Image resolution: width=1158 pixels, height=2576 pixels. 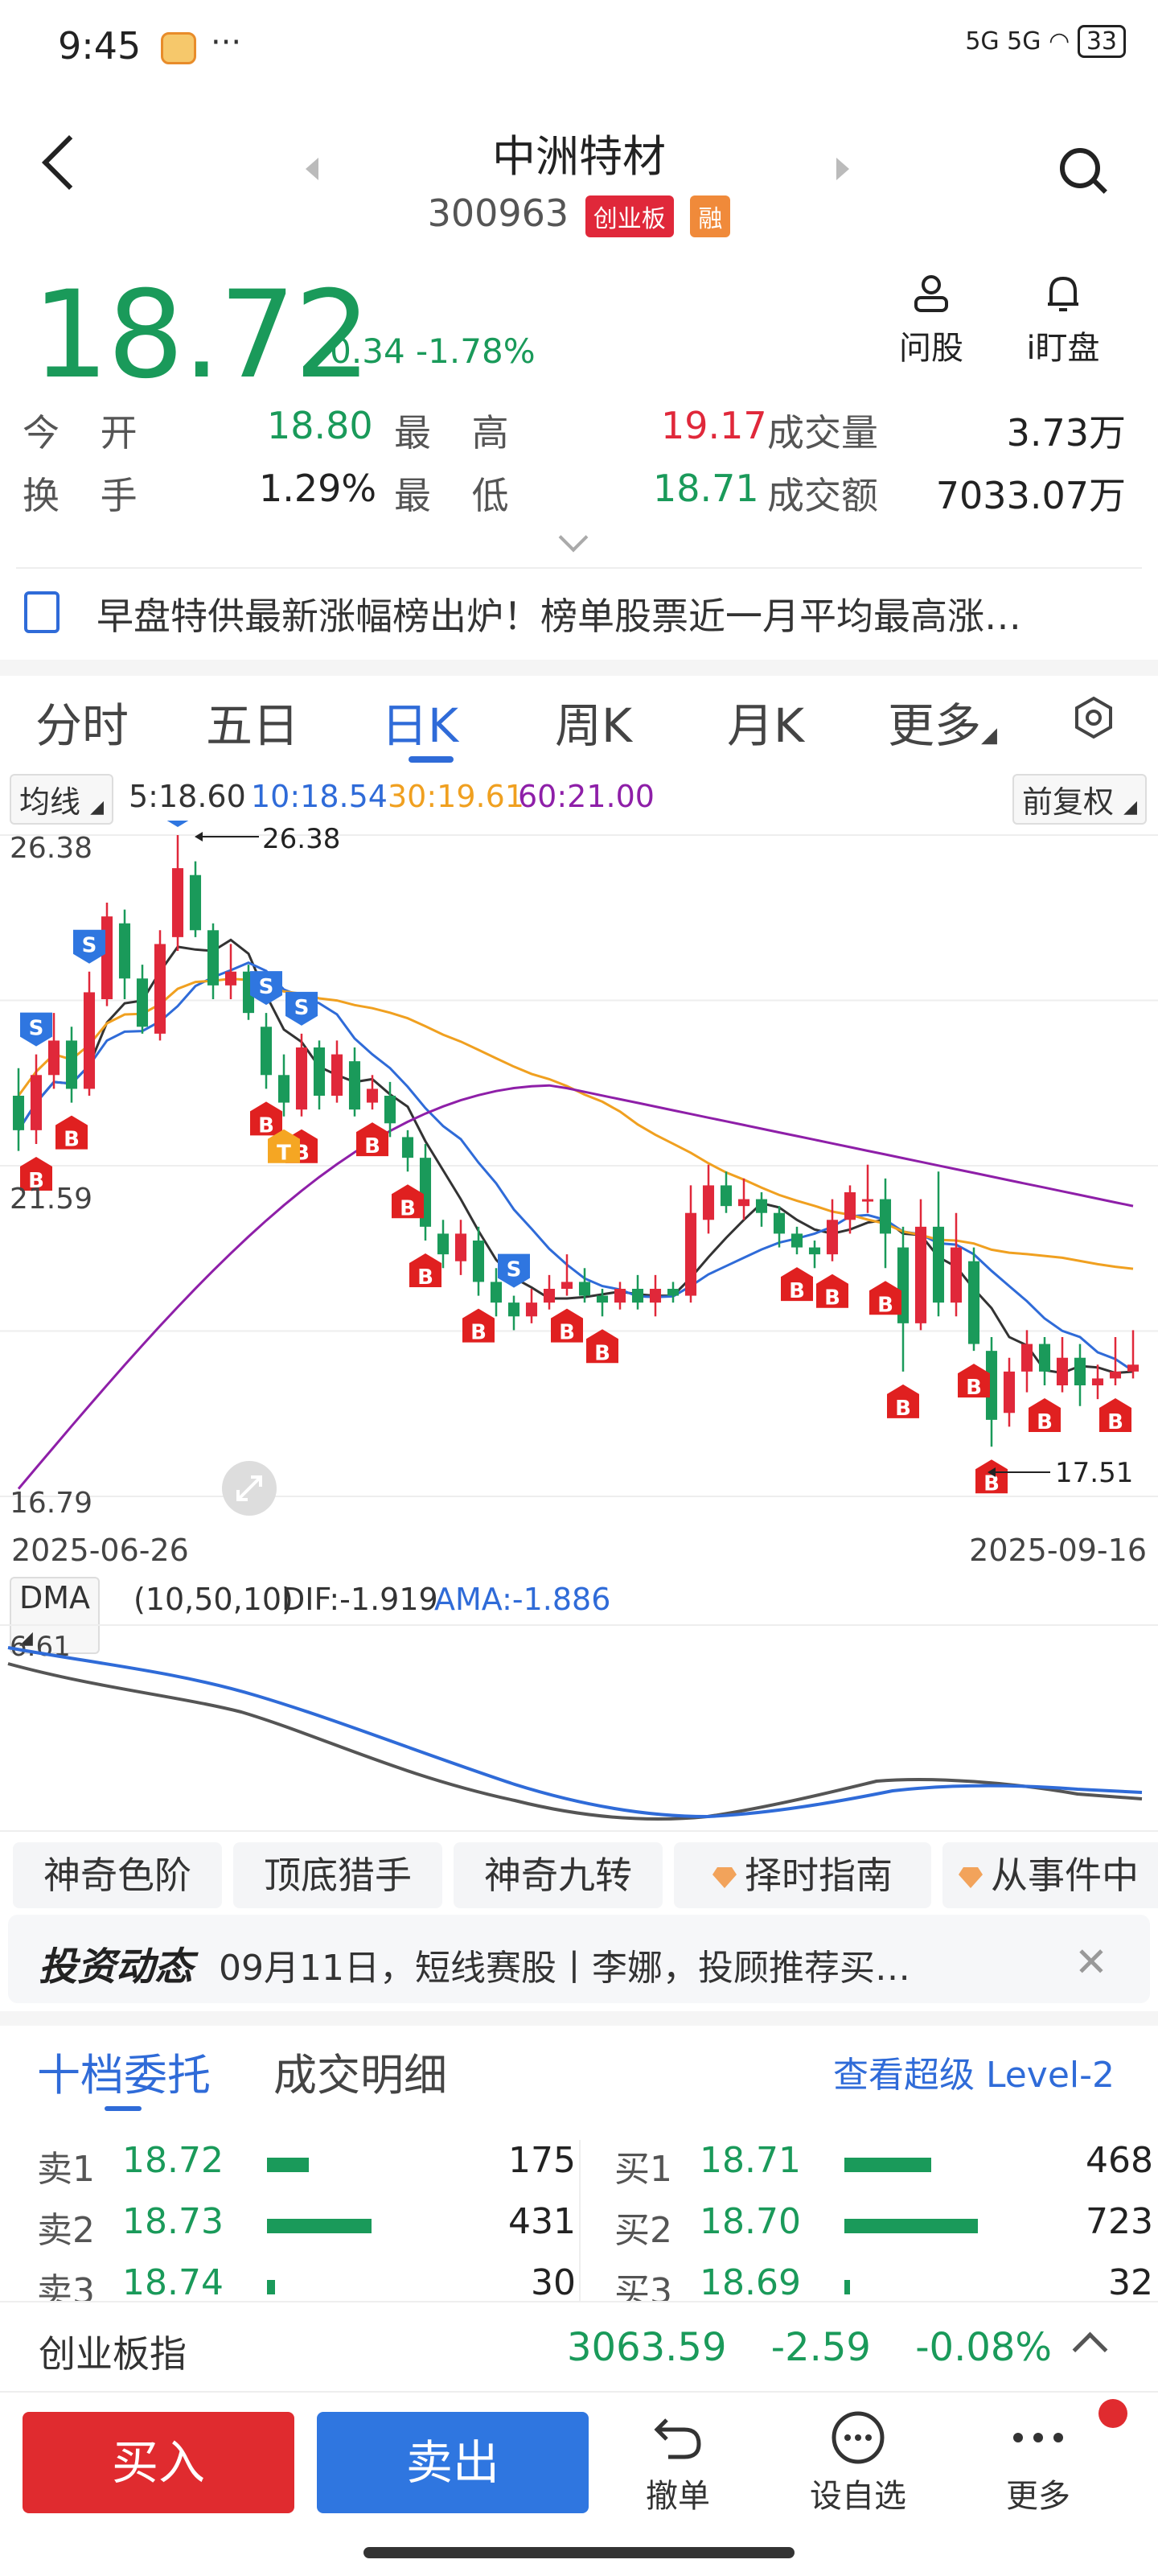 I want to click on settings-icon, so click(x=1093, y=717).